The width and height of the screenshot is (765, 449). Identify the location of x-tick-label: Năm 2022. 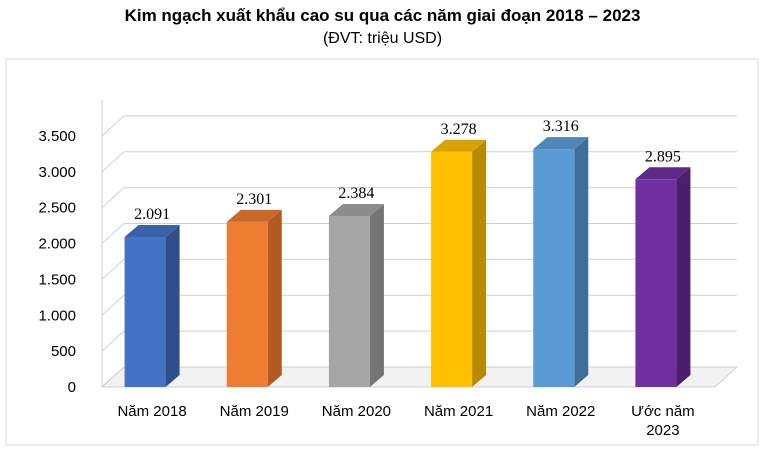
(560, 411).